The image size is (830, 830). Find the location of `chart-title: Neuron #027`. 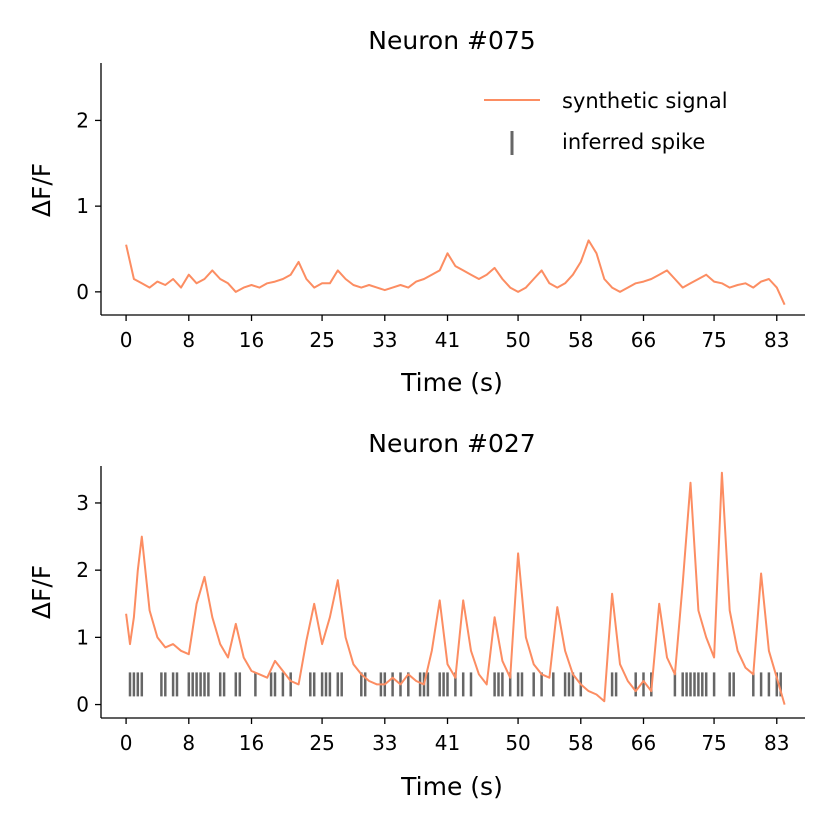

chart-title: Neuron #027 is located at coordinates (451, 443).